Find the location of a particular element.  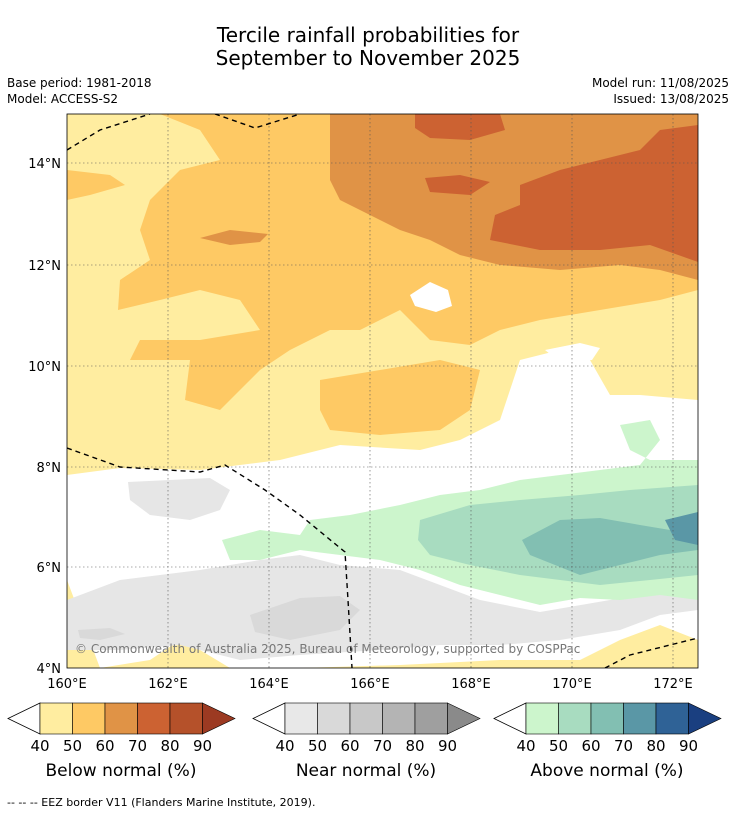

lon-label: 162°E is located at coordinates (168, 684).